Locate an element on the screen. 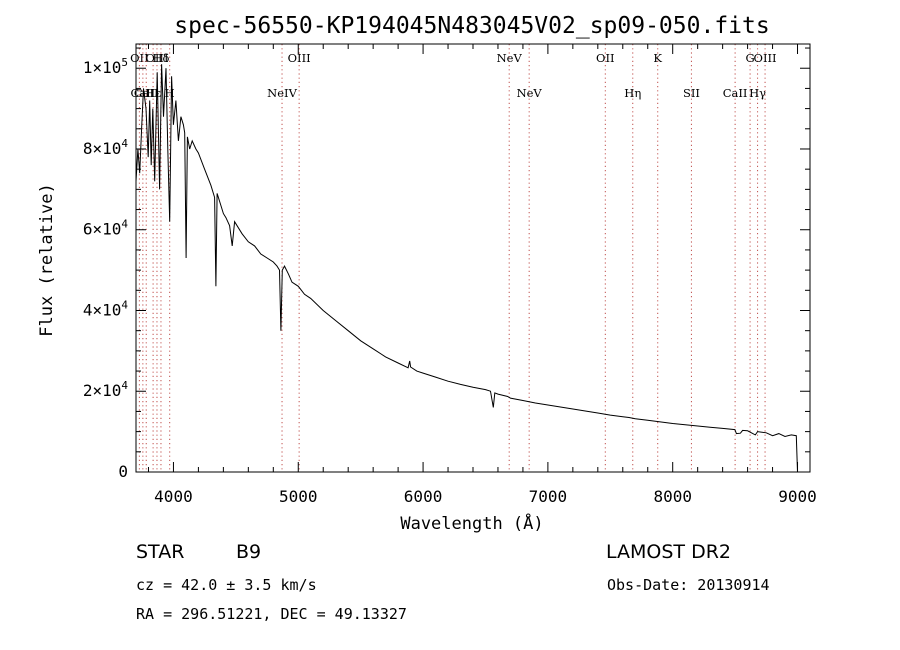 Image resolution: width=900 pixels, height=650 pixels. redshift-cz: cz = 42.0 ± 3.5 km/s is located at coordinates (226, 585).